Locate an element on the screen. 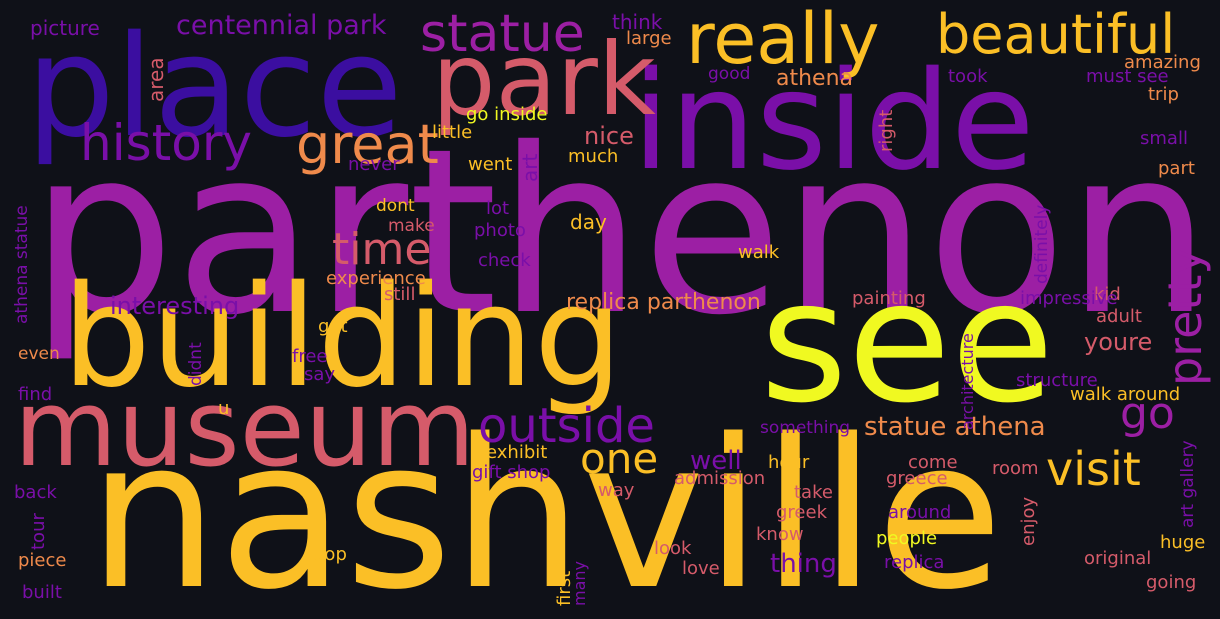 This screenshot has width=1220, height=619. word-interesting: interesting is located at coordinates (175, 306).